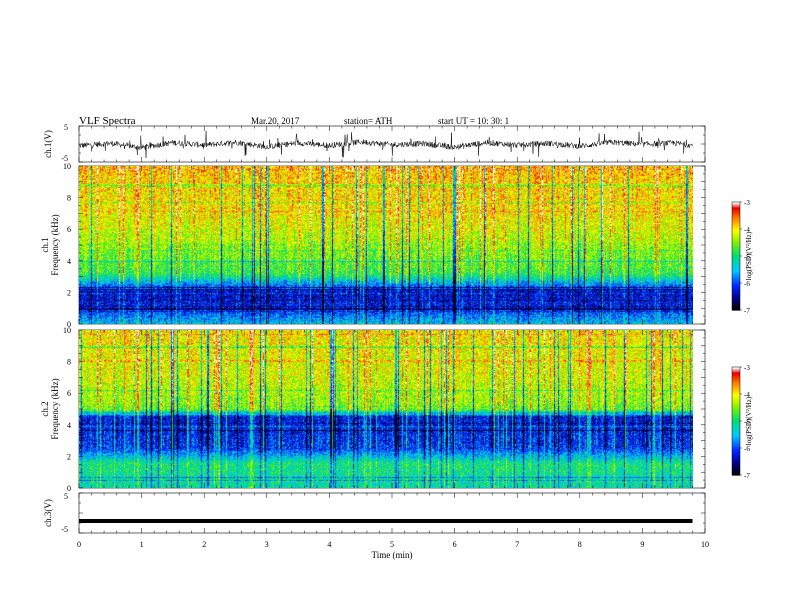 This screenshot has height=612, width=792. Describe the element at coordinates (45, 408) in the screenshot. I see `ch2-spec-ylabel-line1: ch.2` at that location.